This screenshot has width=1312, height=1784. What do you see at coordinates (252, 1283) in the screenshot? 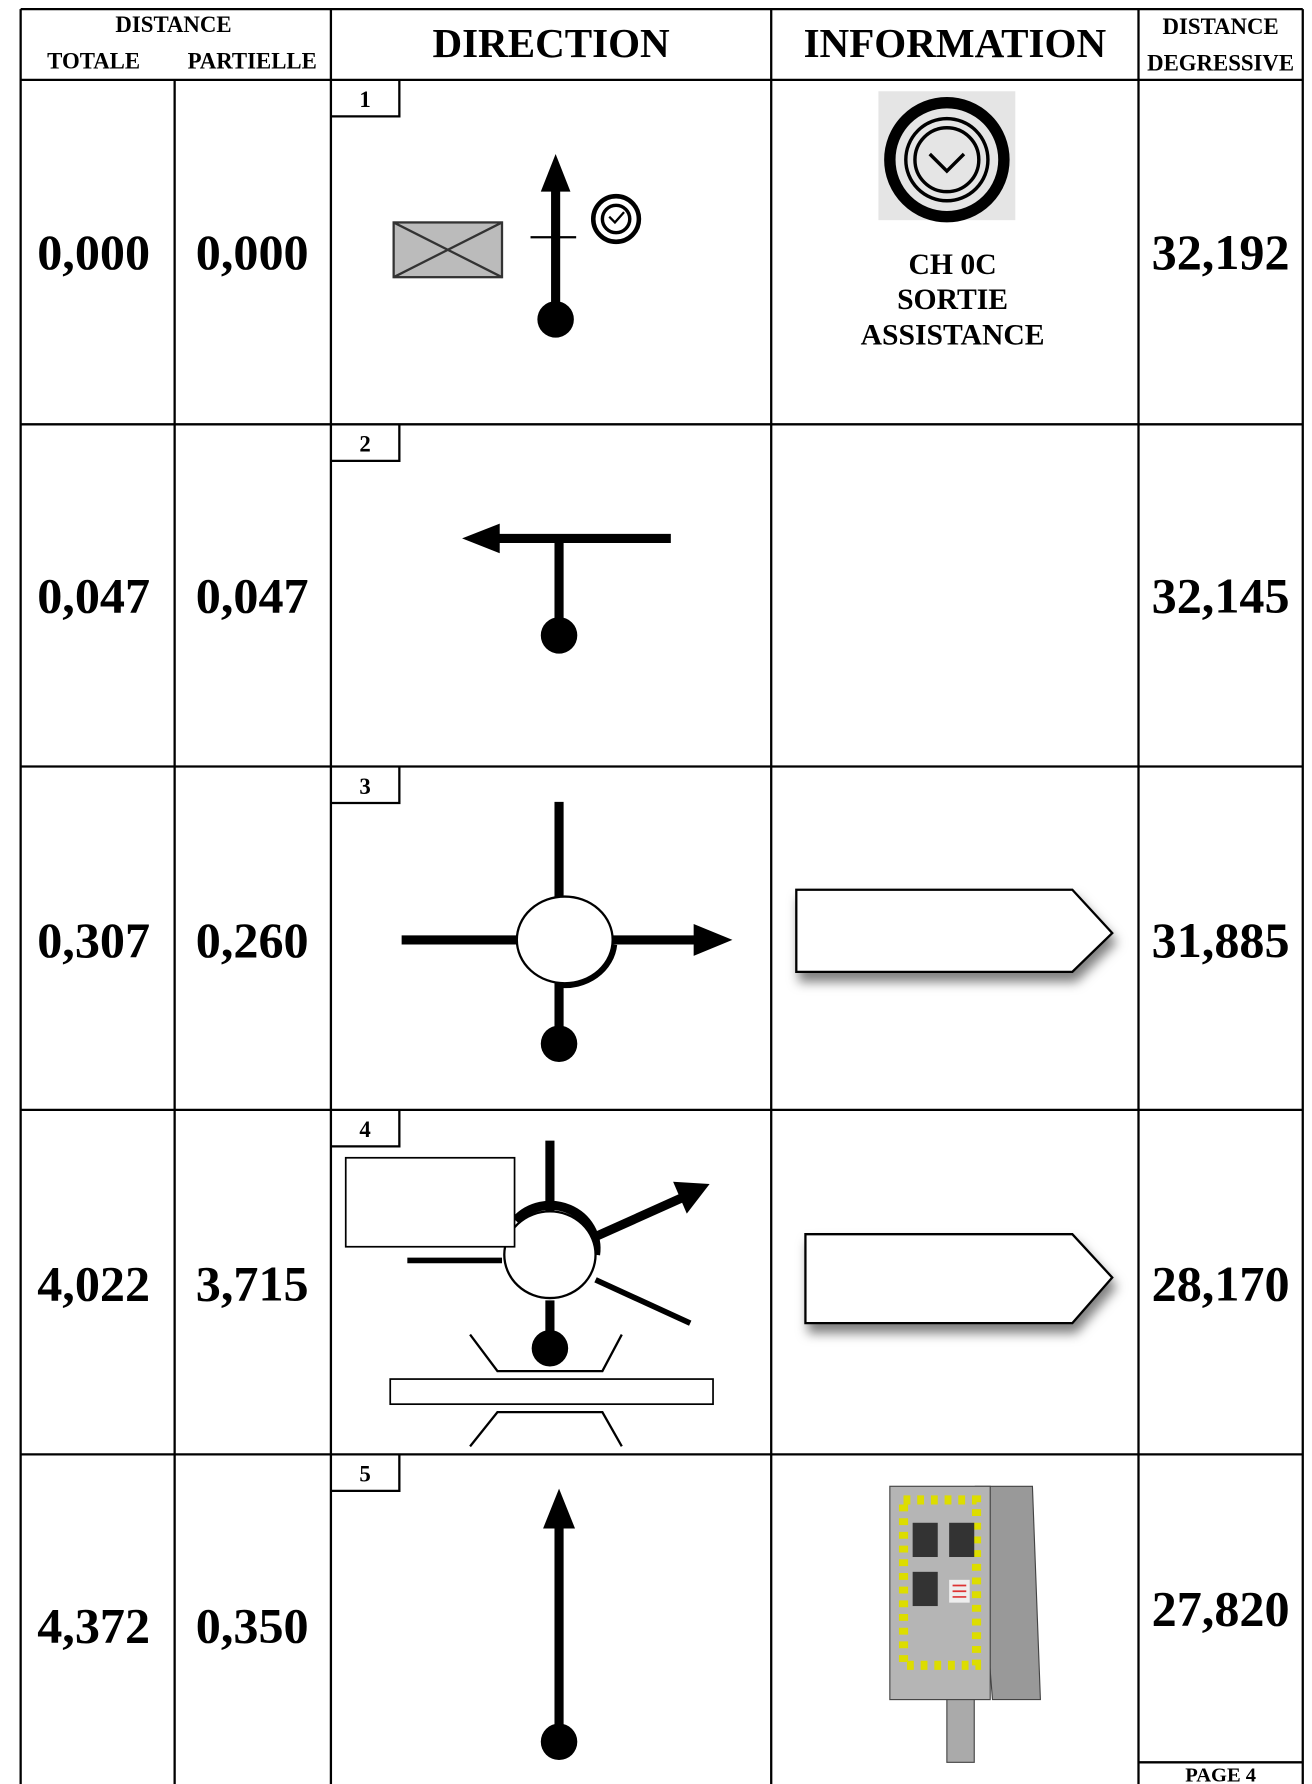
I see `distance-partielle: 3,715` at bounding box center [252, 1283].